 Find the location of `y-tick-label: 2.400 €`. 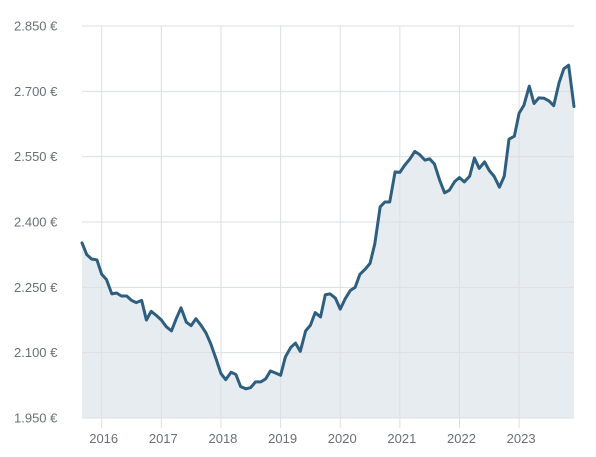

y-tick-label: 2.400 € is located at coordinates (36, 222).